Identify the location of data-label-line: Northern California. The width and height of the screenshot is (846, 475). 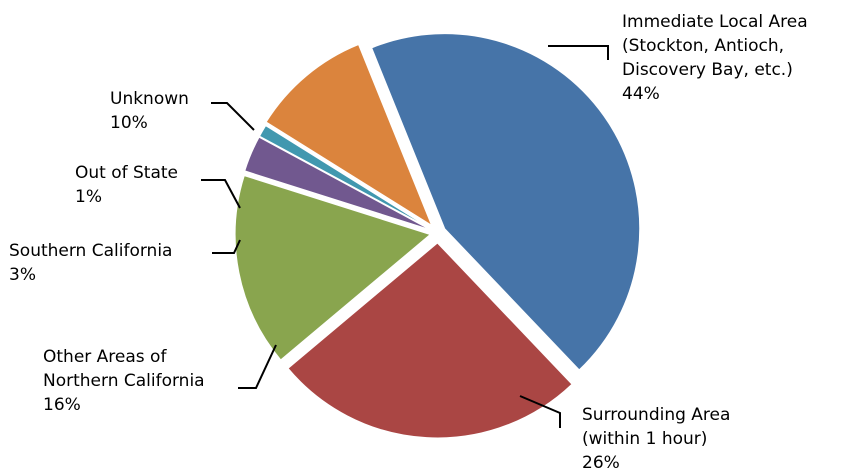
(124, 381).